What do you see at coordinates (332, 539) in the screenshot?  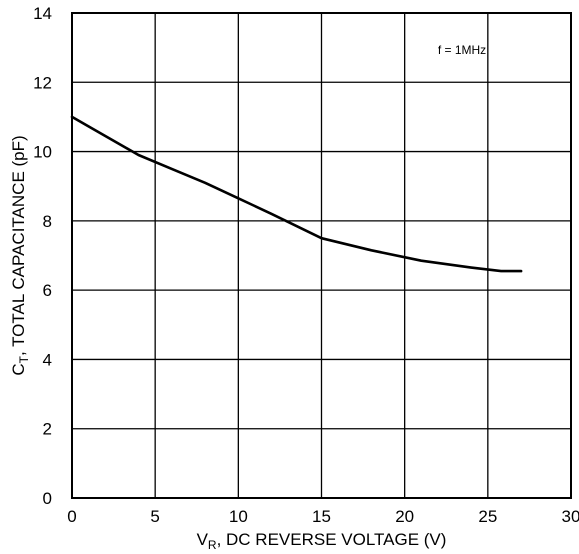 I see `x-axis-text: , DC REVERSE VOLTAGE (V)` at bounding box center [332, 539].